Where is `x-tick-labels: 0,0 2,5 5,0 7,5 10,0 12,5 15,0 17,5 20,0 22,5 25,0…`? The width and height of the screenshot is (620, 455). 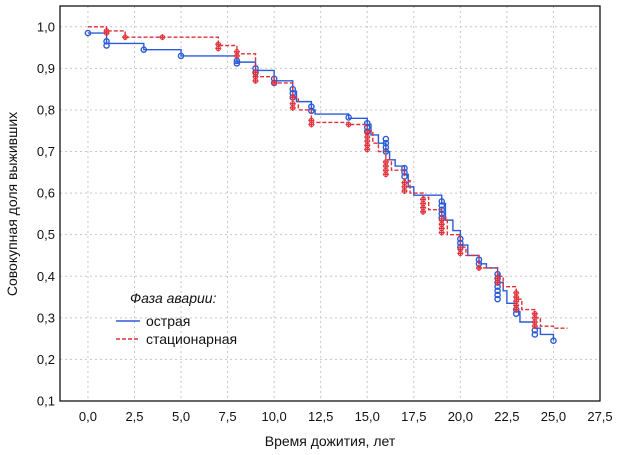 x-tick-labels: 0,0 2,5 5,0 7,5 10,0 12,5 15,0 17,5 20,0 22,5 25,0… is located at coordinates (346, 416).